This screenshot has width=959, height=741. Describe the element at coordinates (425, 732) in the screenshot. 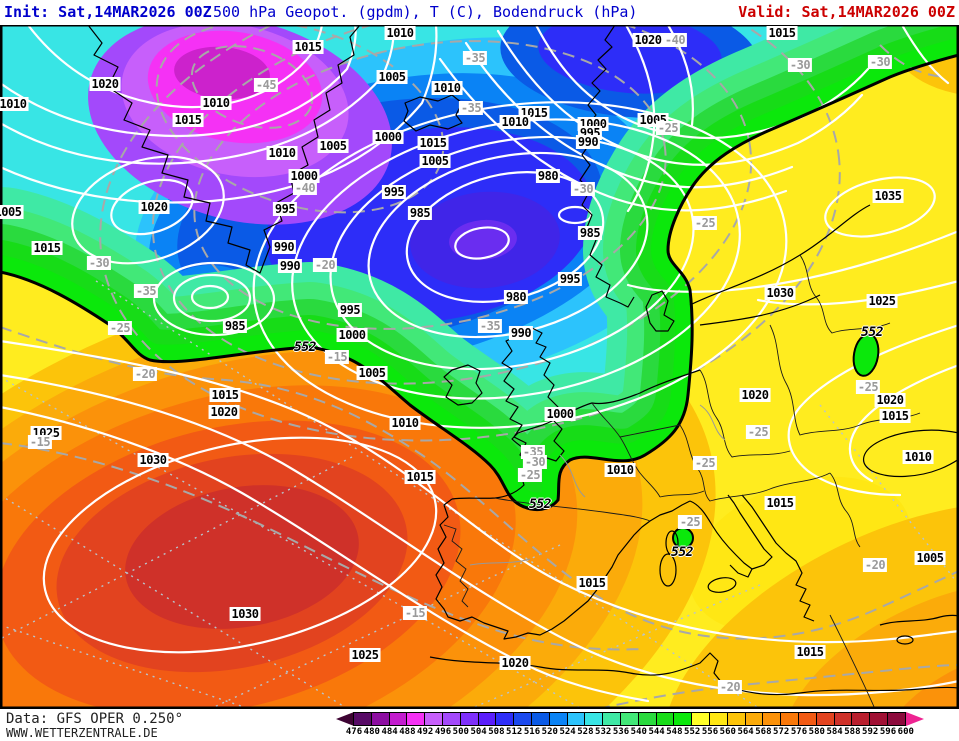

I see `colorbar-value: 492` at that location.